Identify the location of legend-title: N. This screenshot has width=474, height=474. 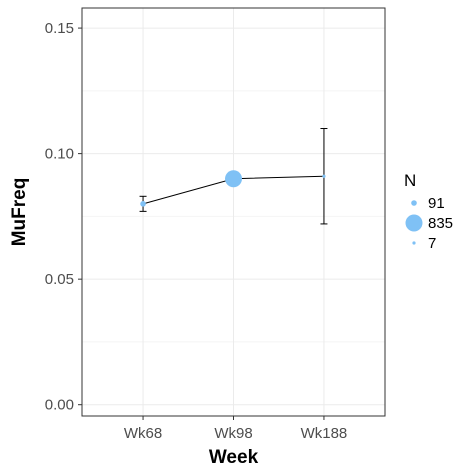
(410, 180).